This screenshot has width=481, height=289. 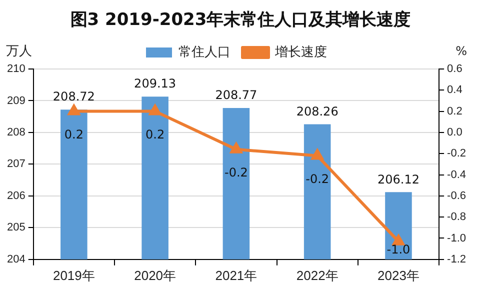 What do you see at coordinates (461, 51) in the screenshot?
I see `y2-axis-title: %` at bounding box center [461, 51].